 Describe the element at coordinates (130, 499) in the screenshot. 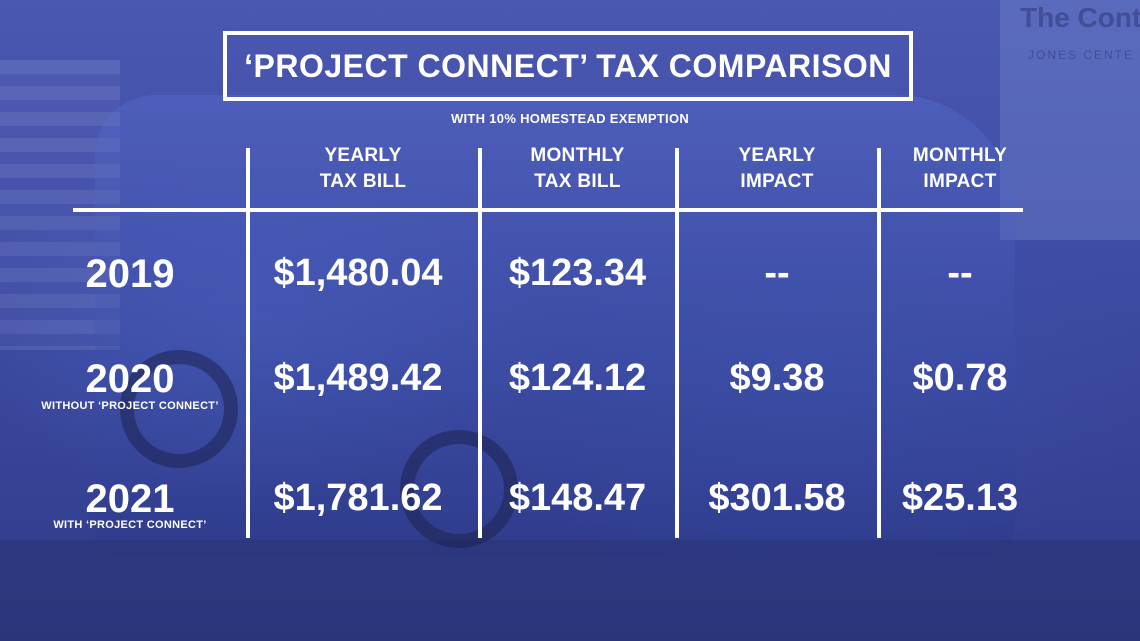

I see `row-year-2021: 2021` at that location.